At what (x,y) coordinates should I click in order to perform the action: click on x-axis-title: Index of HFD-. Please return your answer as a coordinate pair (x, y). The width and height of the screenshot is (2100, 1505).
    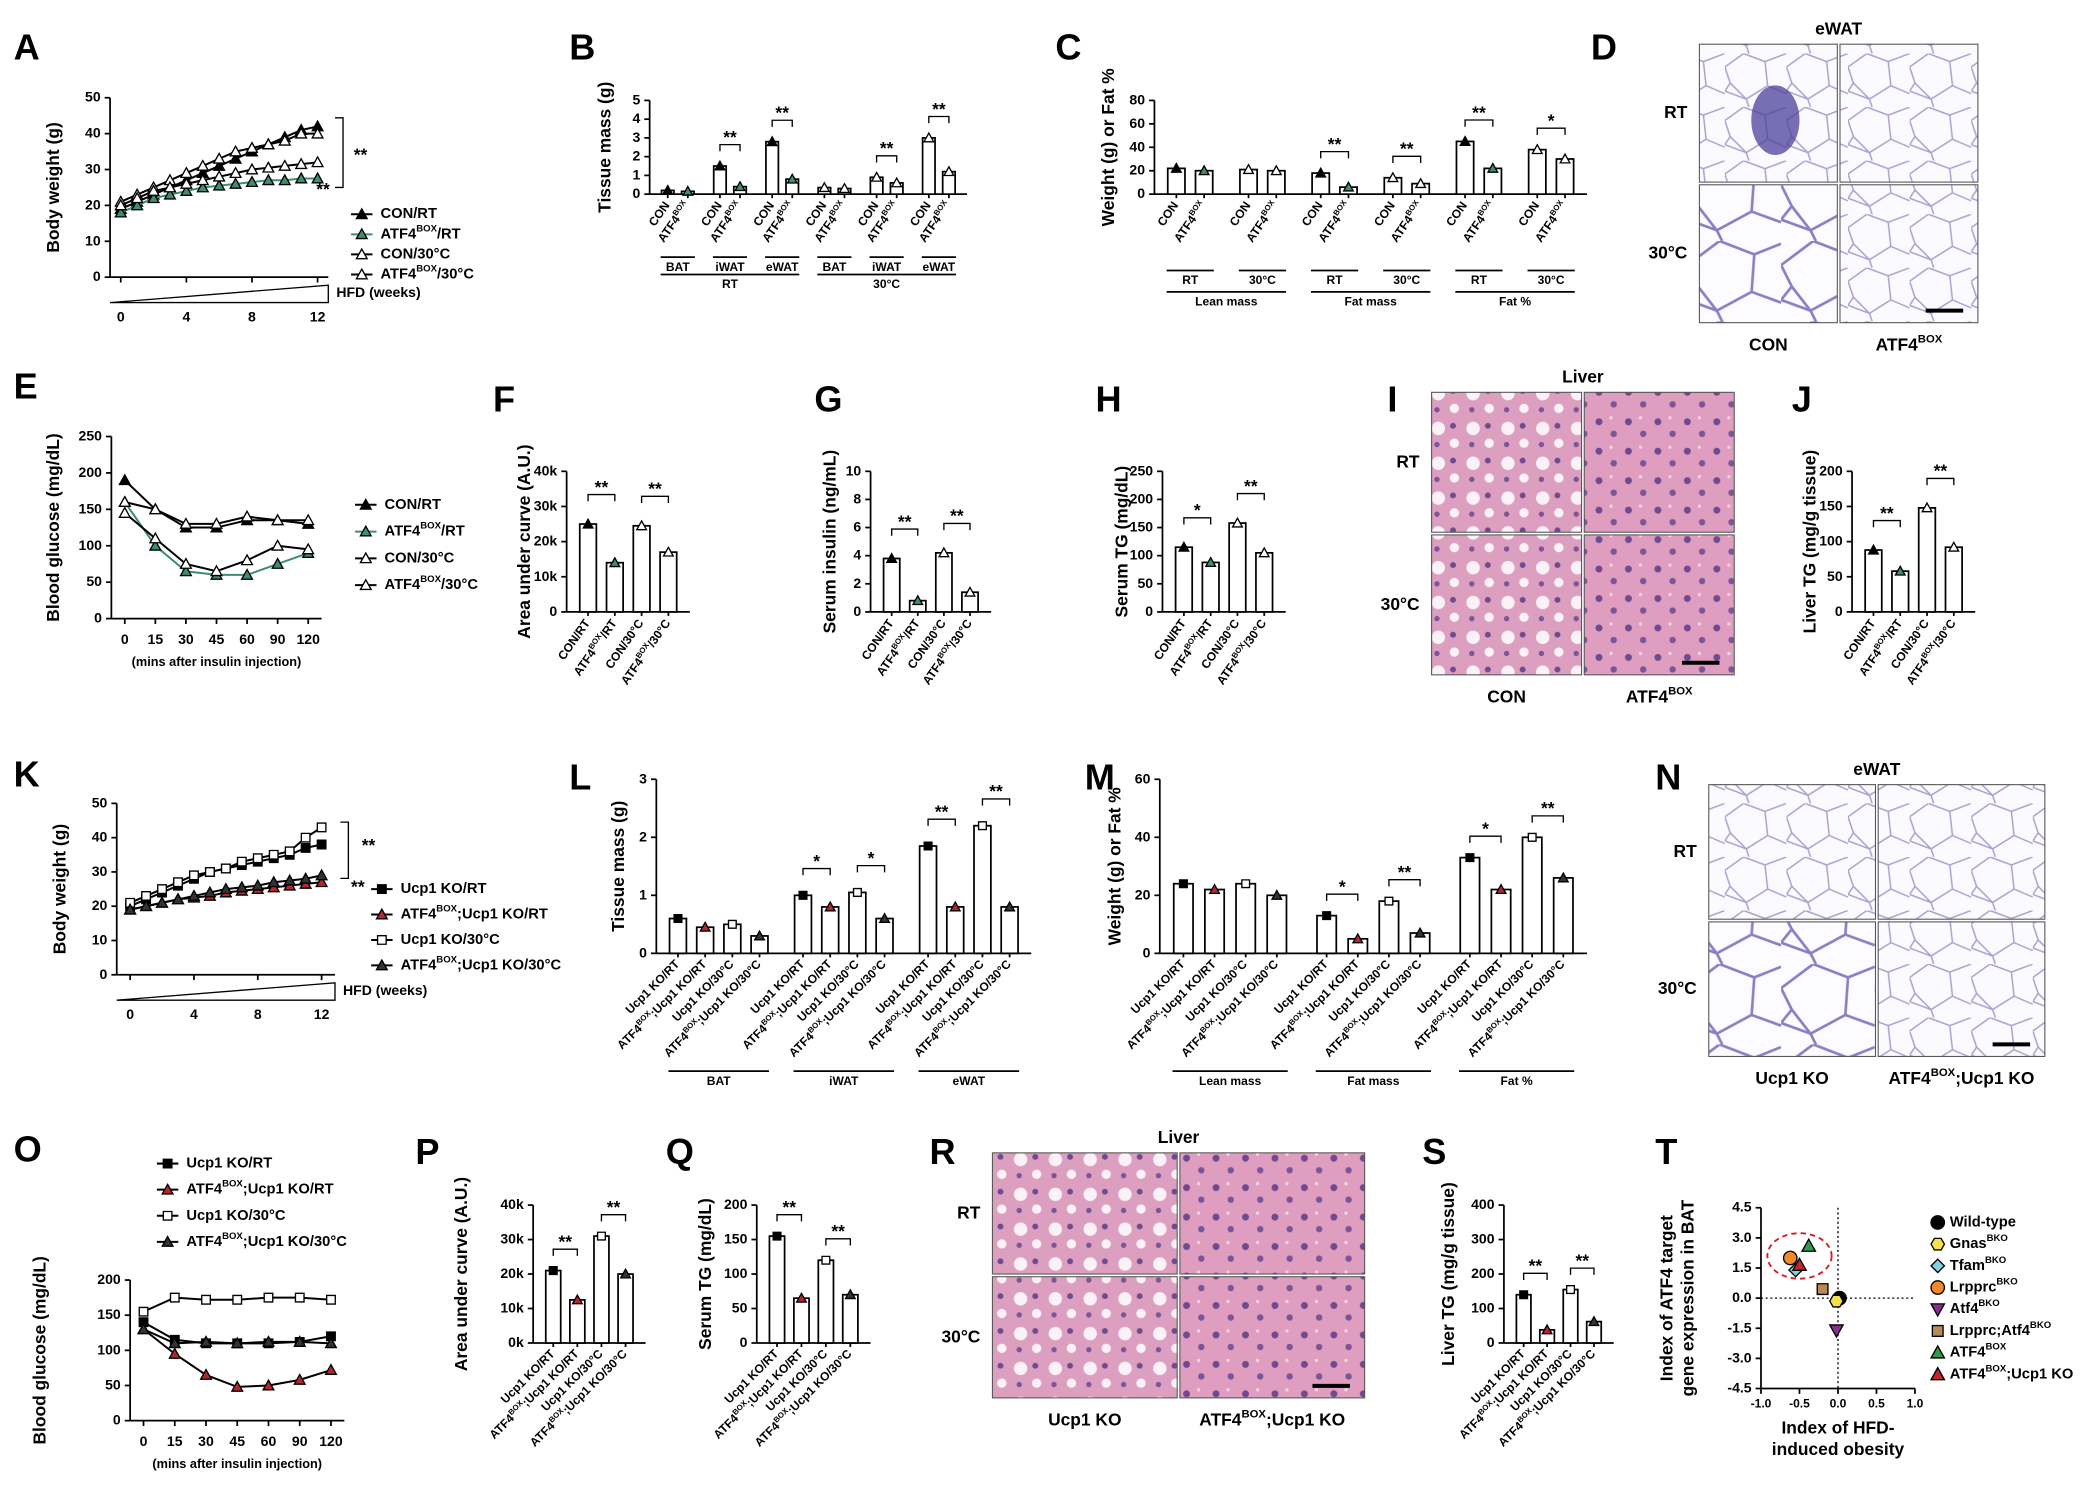
    Looking at the image, I should click on (1837, 1427).